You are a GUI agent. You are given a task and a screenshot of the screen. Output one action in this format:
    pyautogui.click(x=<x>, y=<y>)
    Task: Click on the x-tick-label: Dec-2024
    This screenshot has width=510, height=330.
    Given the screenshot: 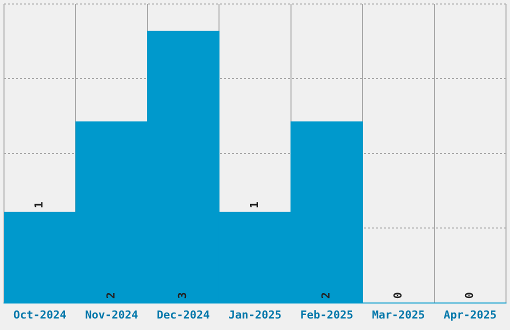 What is the action you would take?
    pyautogui.click(x=183, y=315)
    